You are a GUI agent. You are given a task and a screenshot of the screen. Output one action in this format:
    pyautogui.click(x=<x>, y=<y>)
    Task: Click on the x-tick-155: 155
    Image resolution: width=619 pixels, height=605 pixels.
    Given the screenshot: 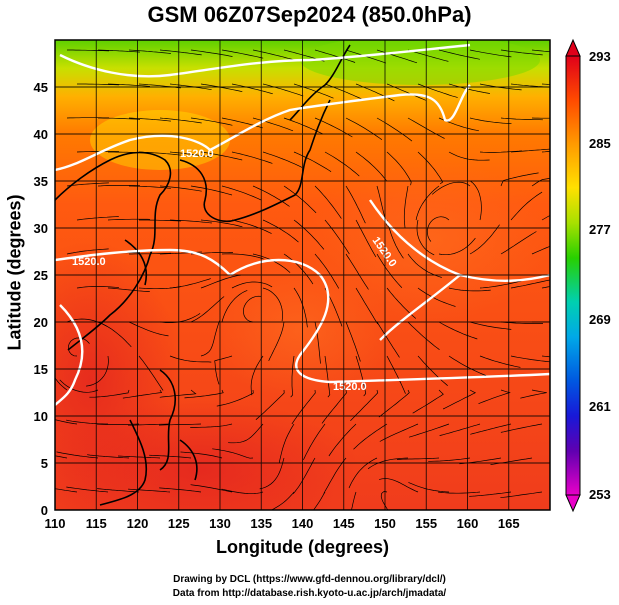 What is the action you would take?
    pyautogui.click(x=426, y=523)
    